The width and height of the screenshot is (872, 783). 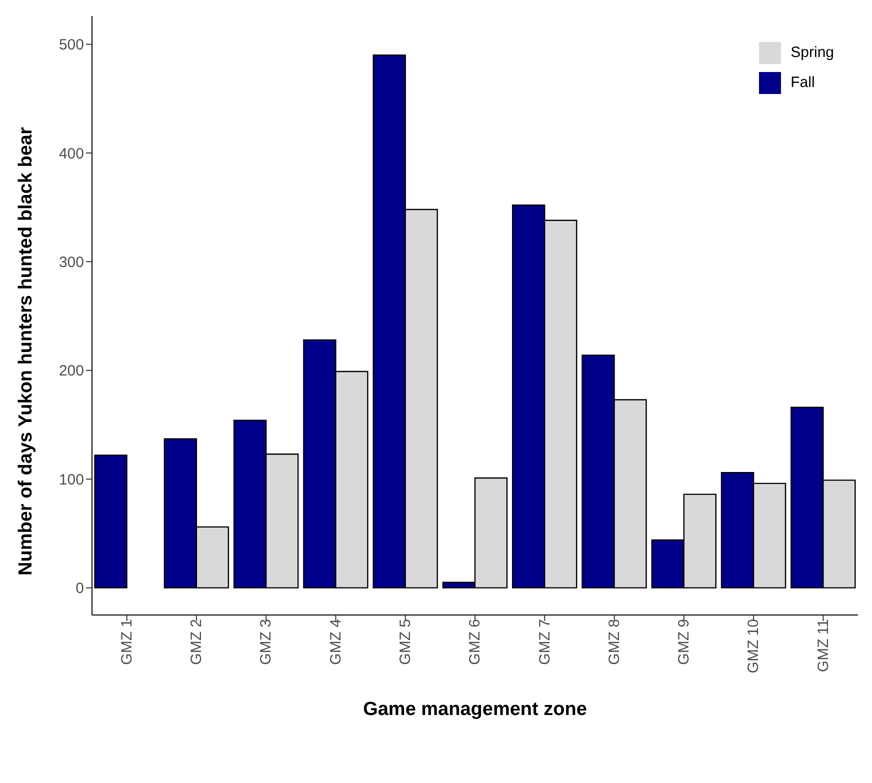 What do you see at coordinates (545, 642) in the screenshot?
I see `x-tick-label: GMZ 7` at bounding box center [545, 642].